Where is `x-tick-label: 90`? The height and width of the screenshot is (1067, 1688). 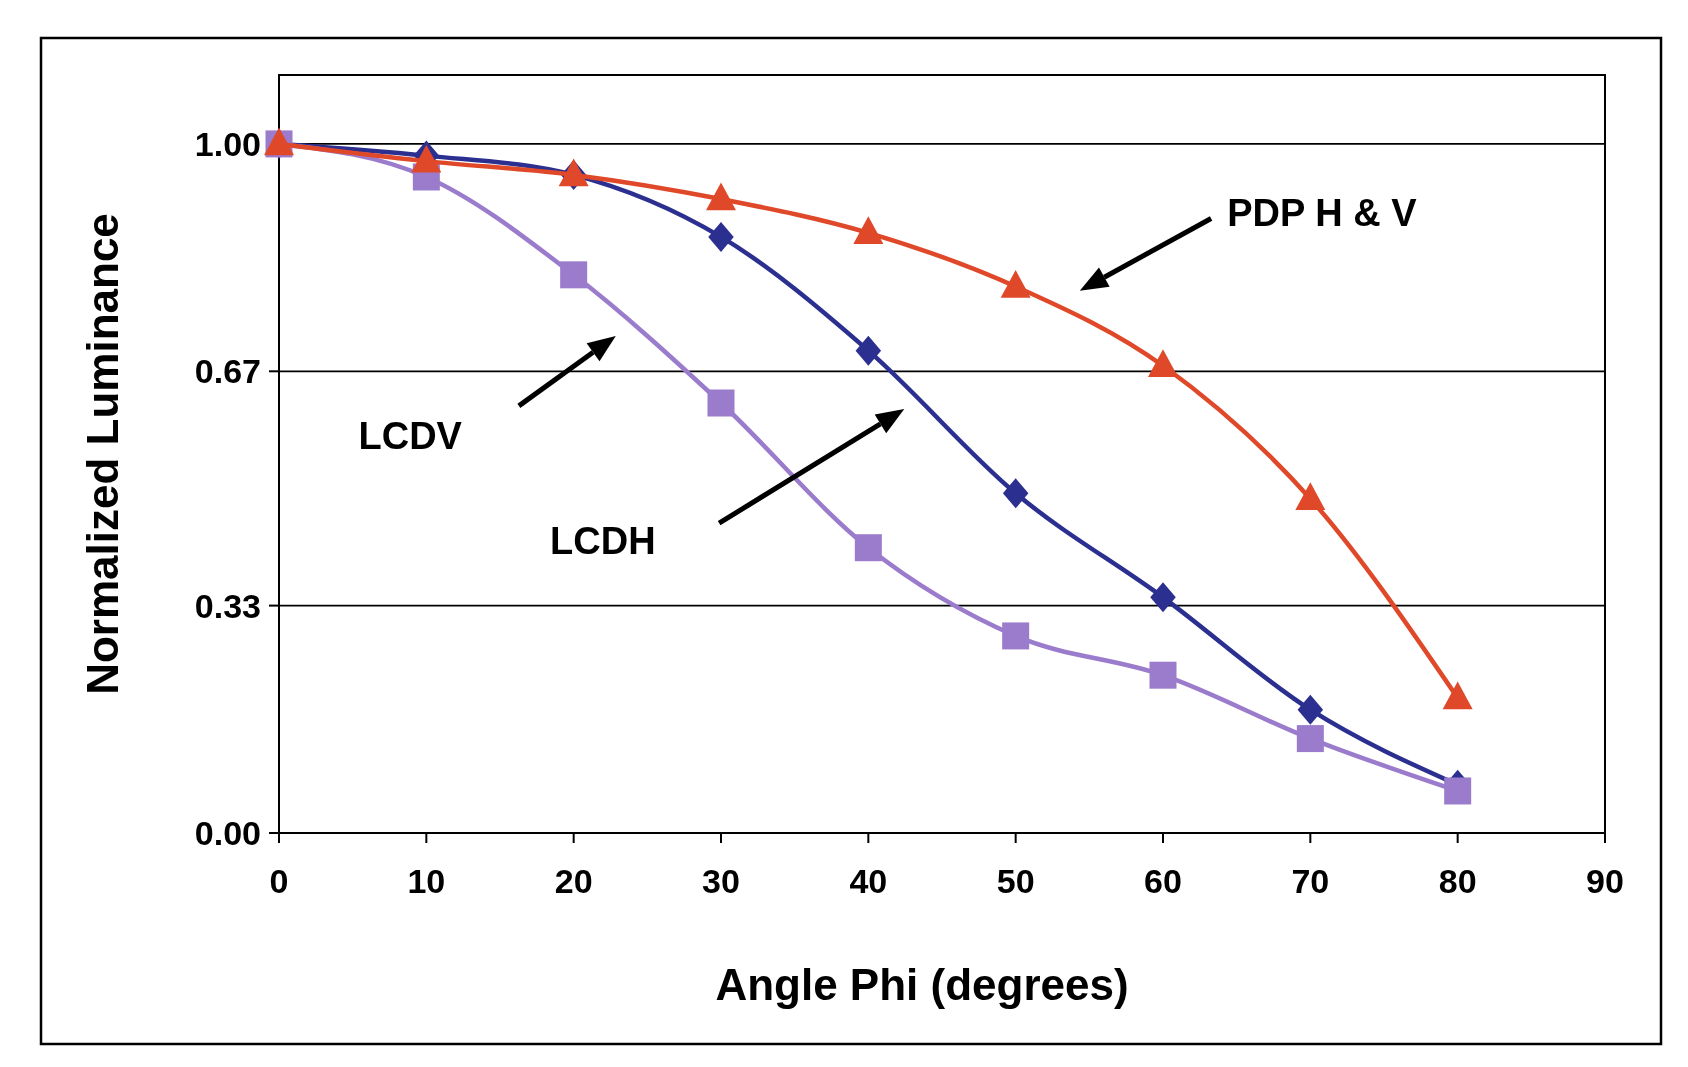 x-tick-label: 90 is located at coordinates (1605, 881).